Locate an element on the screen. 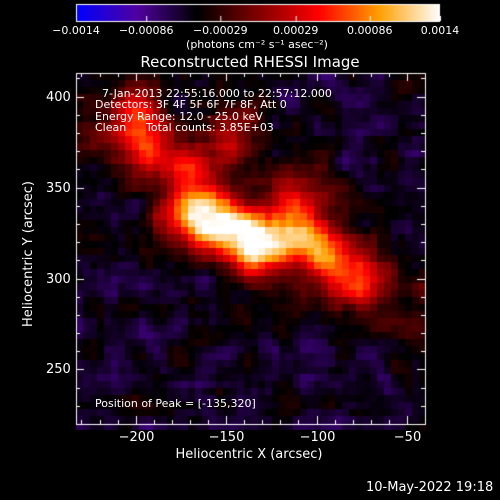 This screenshot has width=500, height=500. colorbar-tick-label: −0.00029 is located at coordinates (220, 30).